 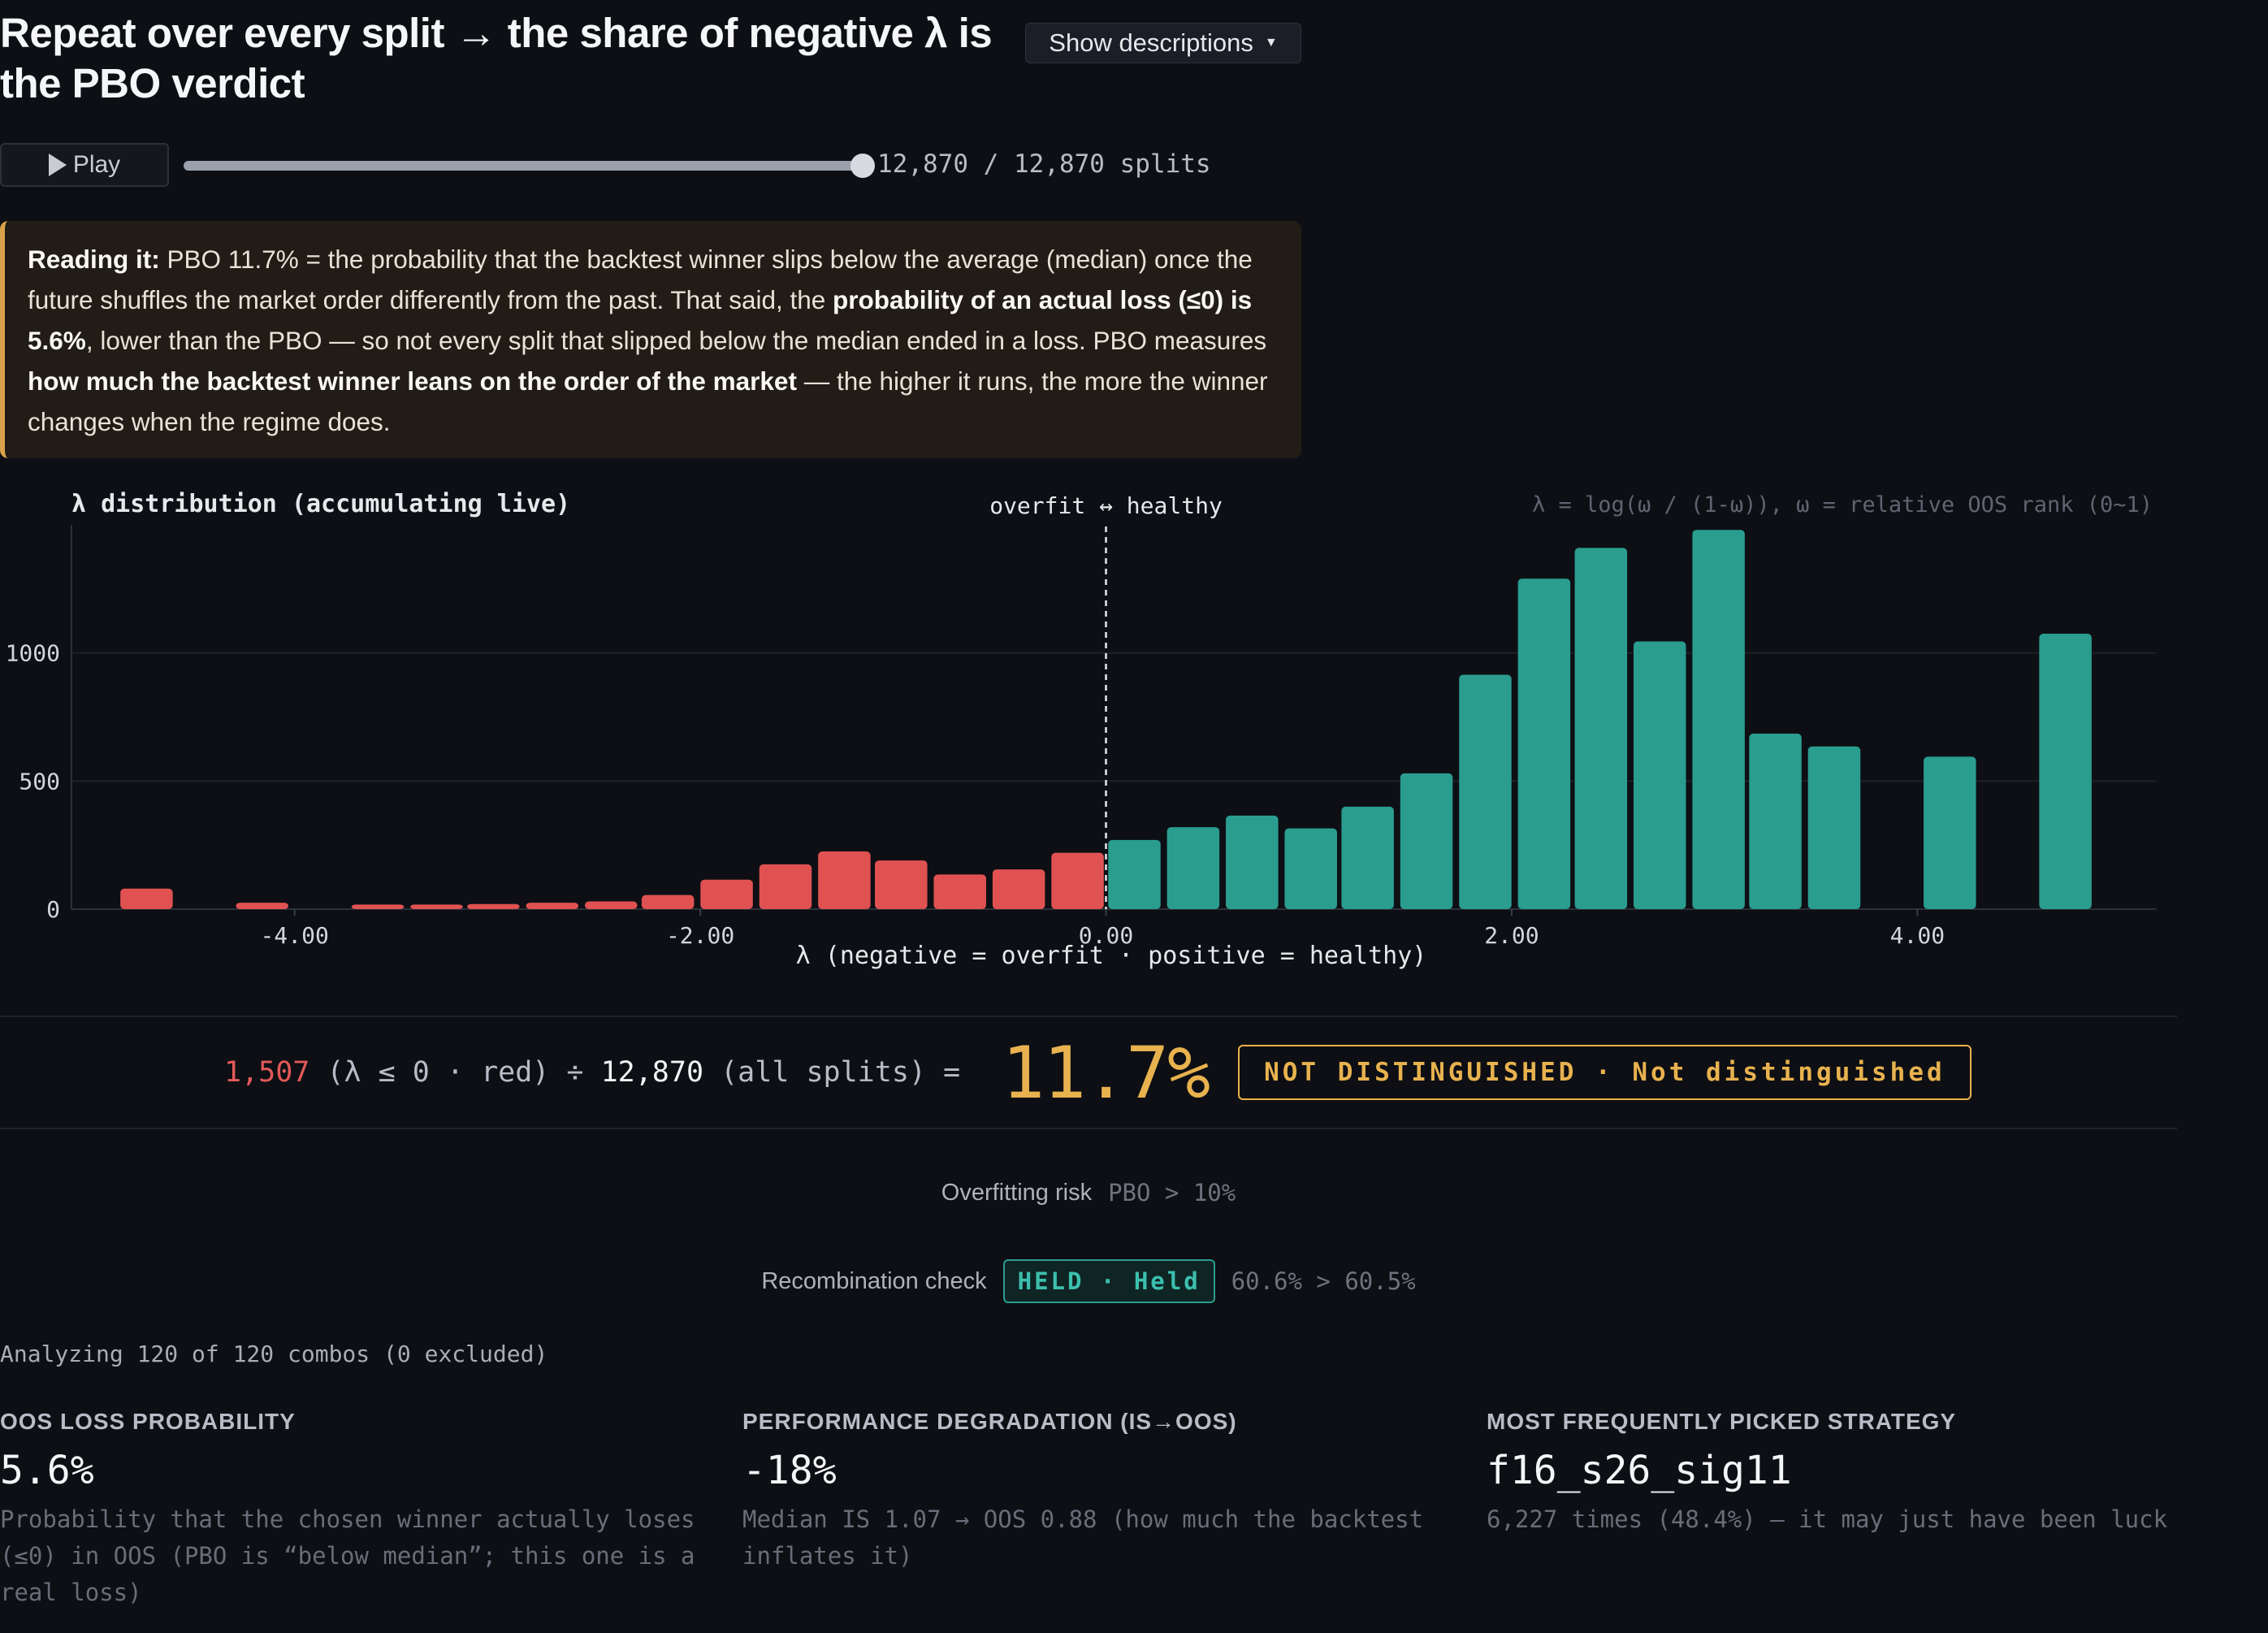 What do you see at coordinates (267, 1072) in the screenshot?
I see `negative-split-count: 1,507` at bounding box center [267, 1072].